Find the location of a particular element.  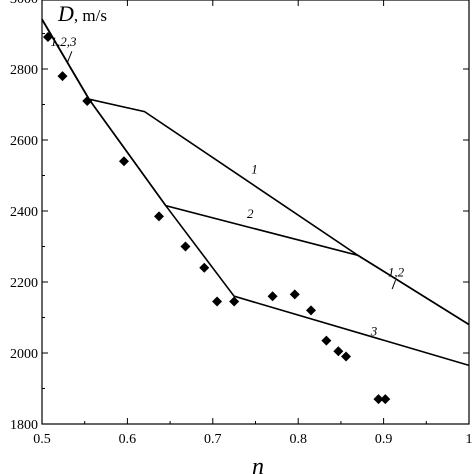

x-tick-label: 0.5 is located at coordinates (42, 439).